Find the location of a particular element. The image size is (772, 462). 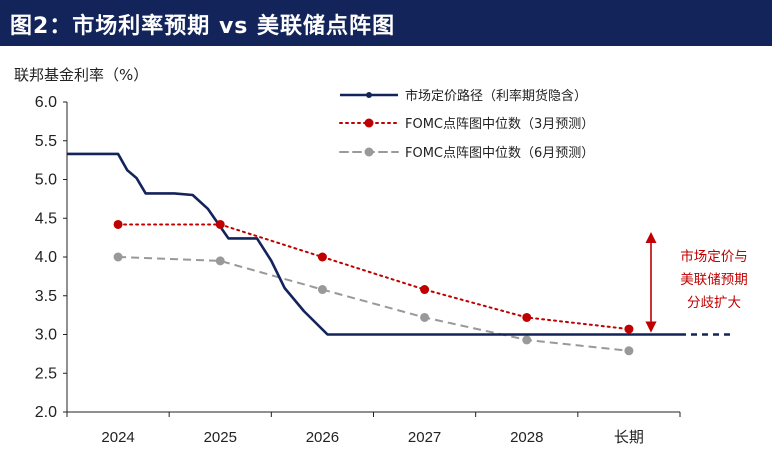

title-banner: 图2：市场利率预期 vs 美联储点阵图 is located at coordinates (386, 23).